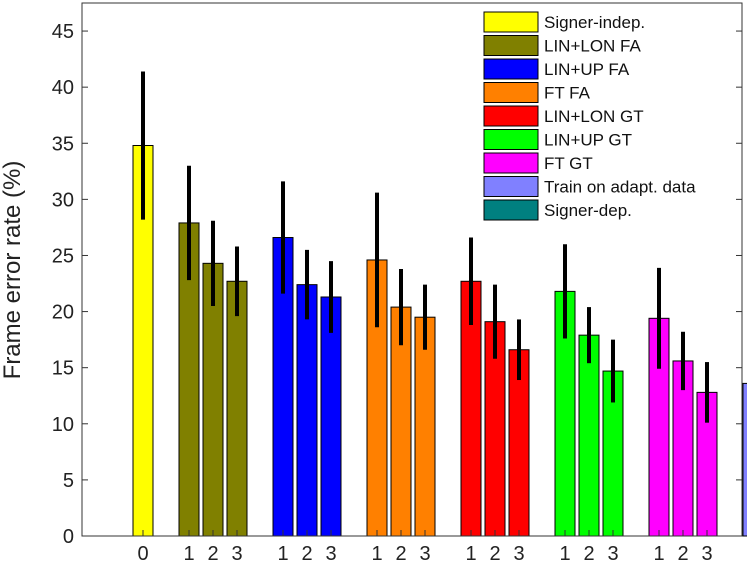 The height and width of the screenshot is (569, 747). What do you see at coordinates (212, 554) in the screenshot?
I see `x-tick-label-1-1: 2` at bounding box center [212, 554].